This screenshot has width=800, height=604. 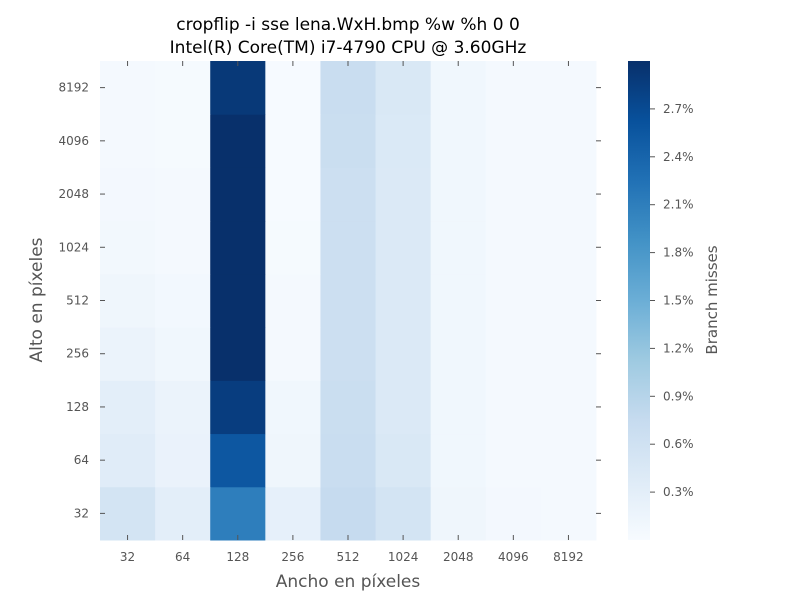 I want to click on colorbar-tick-label: 1.2%, so click(x=678, y=348).